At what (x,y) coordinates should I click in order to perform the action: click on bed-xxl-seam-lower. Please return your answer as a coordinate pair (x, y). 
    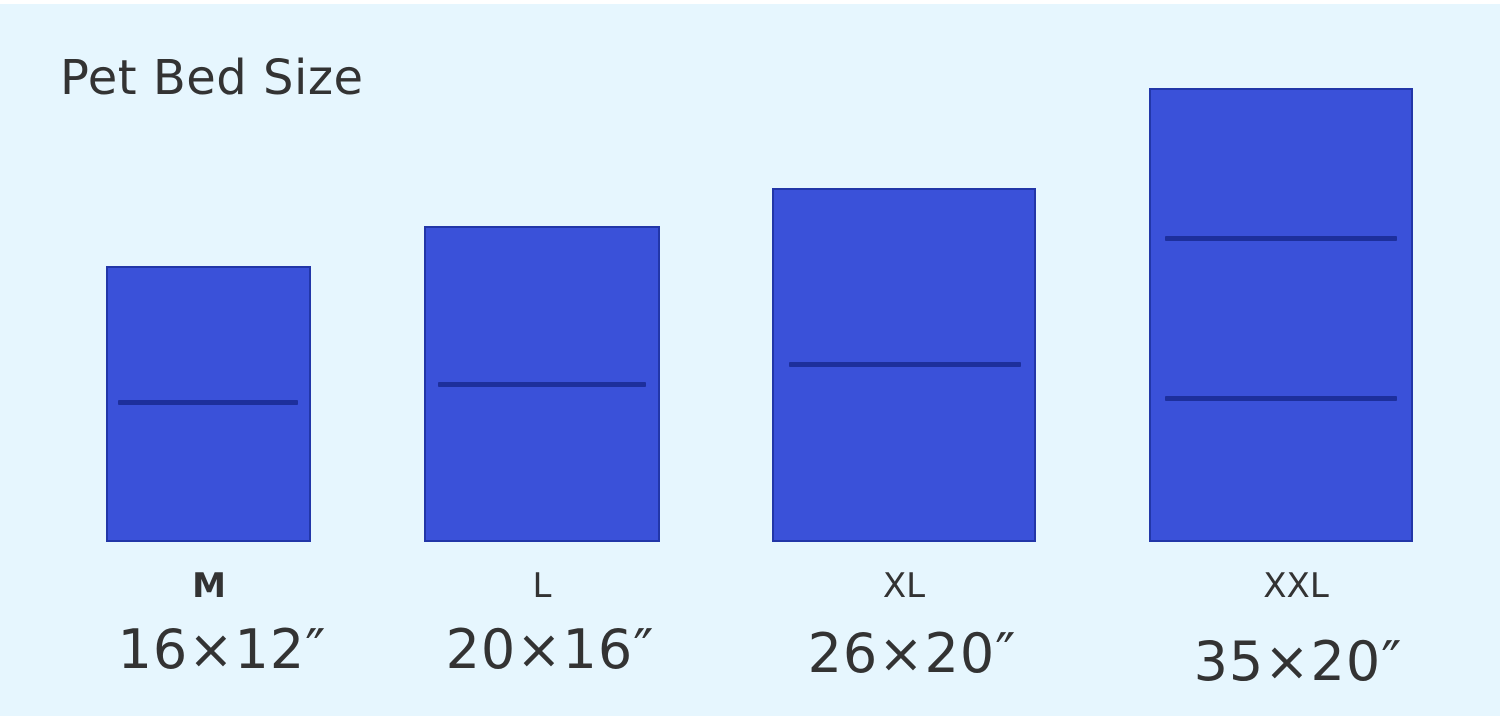
    Looking at the image, I should click on (1281, 398).